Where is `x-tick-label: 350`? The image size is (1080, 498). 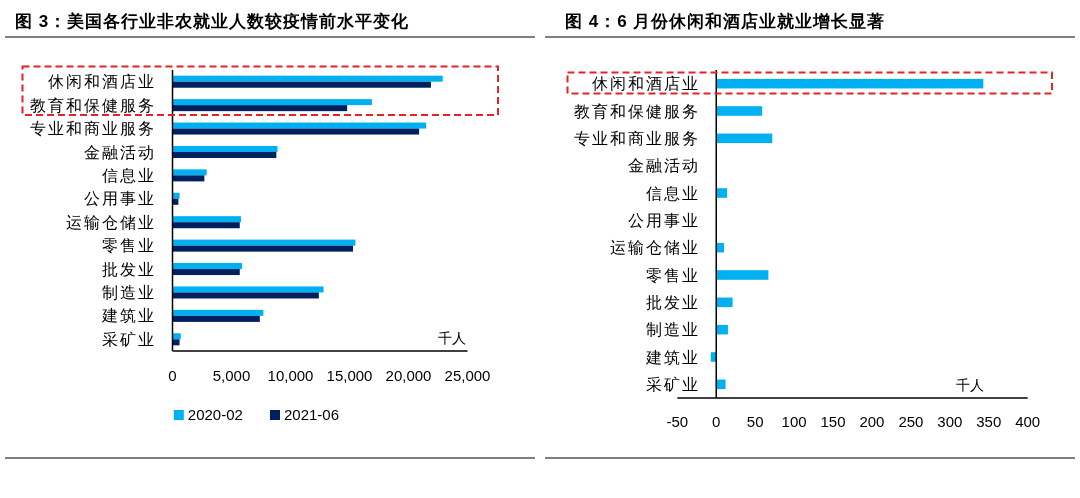
x-tick-label: 350 is located at coordinates (989, 422).